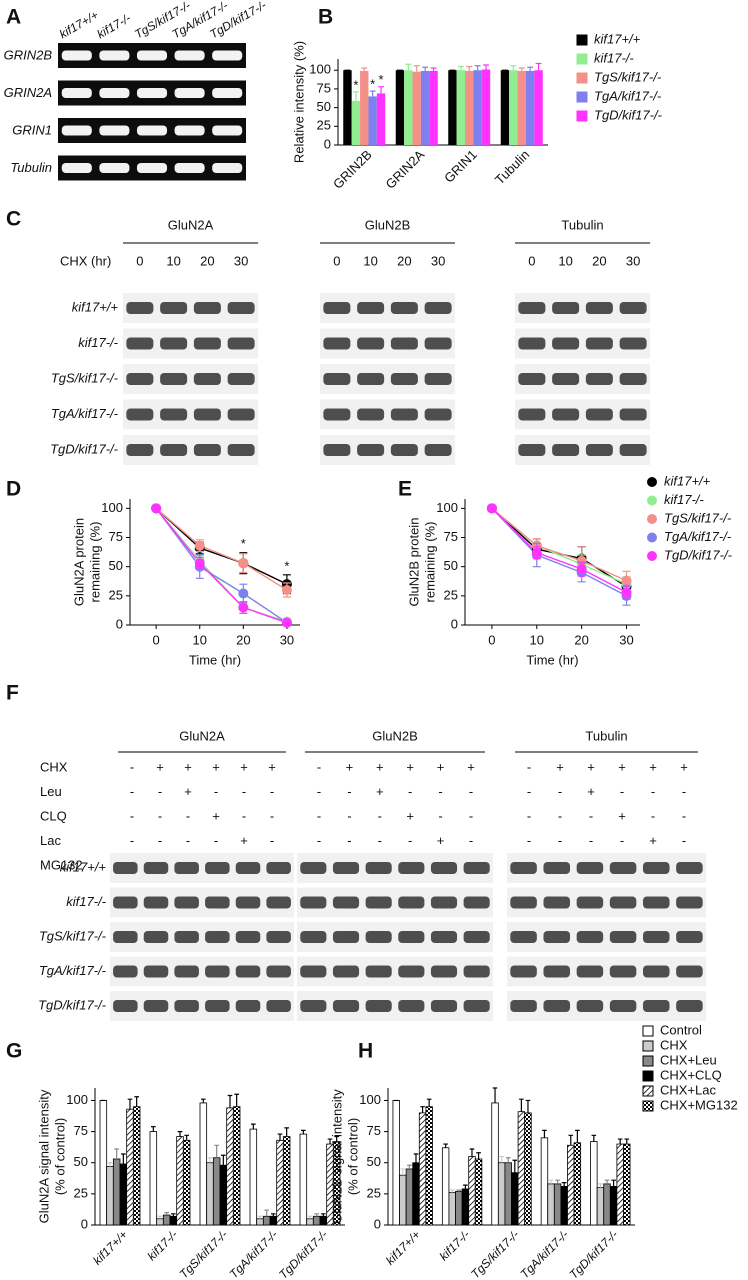 This screenshot has width=748, height=1280. What do you see at coordinates (512, 167) in the screenshot?
I see `x-tick-label: Tubulin` at bounding box center [512, 167].